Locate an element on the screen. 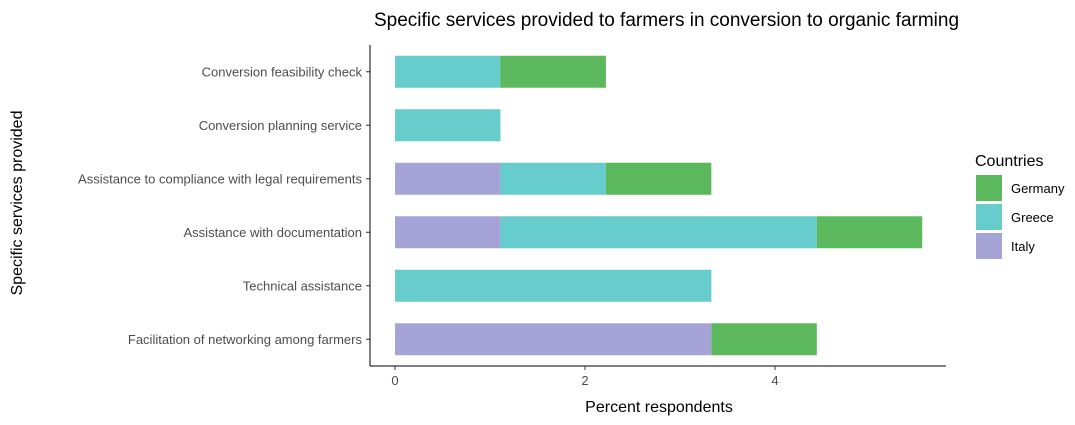  category-label: Conversion planning service is located at coordinates (280, 125).